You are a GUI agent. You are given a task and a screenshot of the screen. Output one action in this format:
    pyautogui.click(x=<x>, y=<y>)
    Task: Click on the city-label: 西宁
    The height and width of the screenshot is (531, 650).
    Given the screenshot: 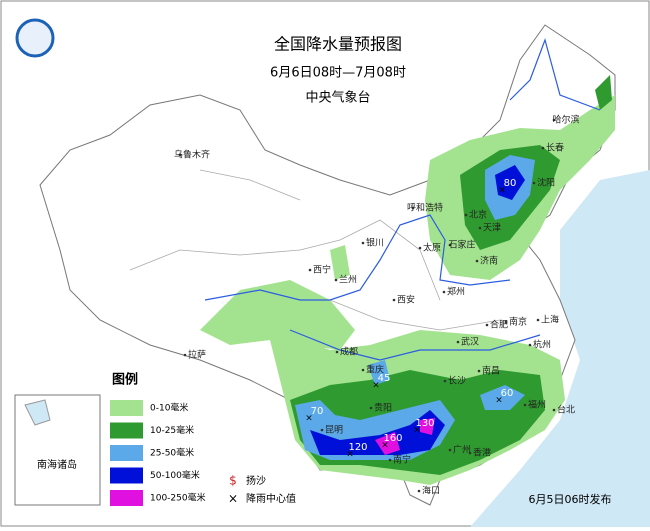 What is the action you would take?
    pyautogui.click(x=322, y=270)
    